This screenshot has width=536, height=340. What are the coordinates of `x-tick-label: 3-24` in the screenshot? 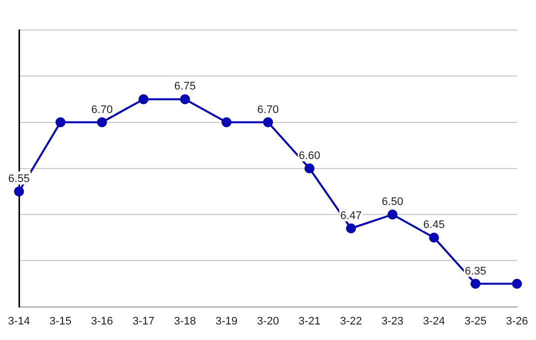 It's located at (434, 321).